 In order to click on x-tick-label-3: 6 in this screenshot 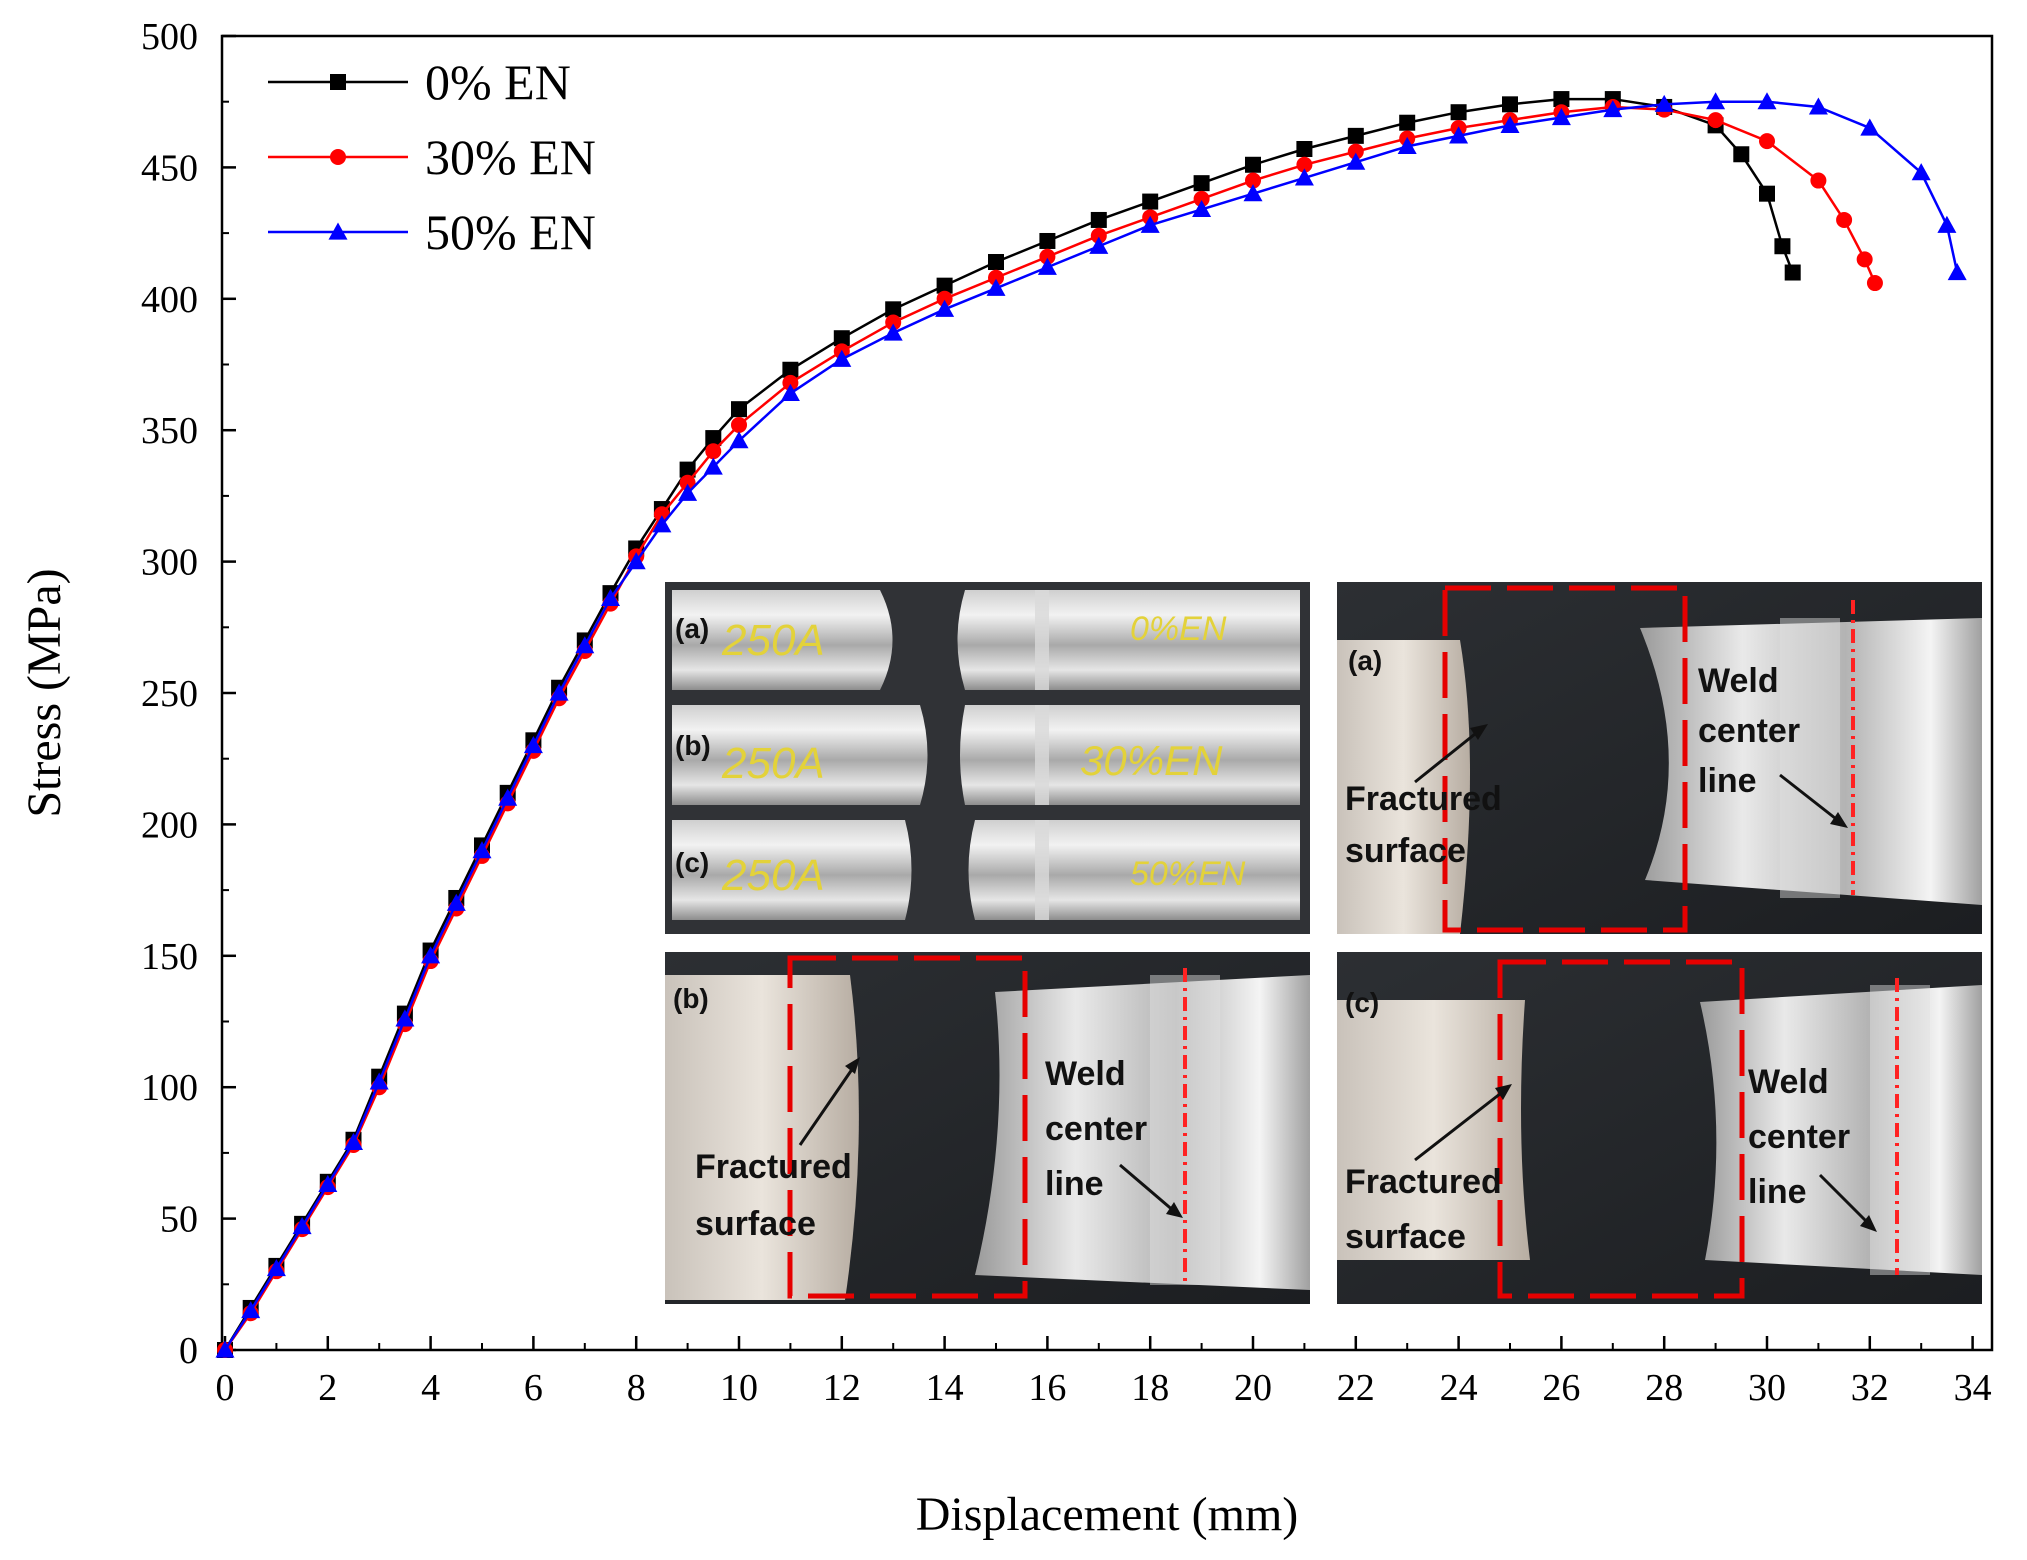, I will do `click(533, 1388)`.